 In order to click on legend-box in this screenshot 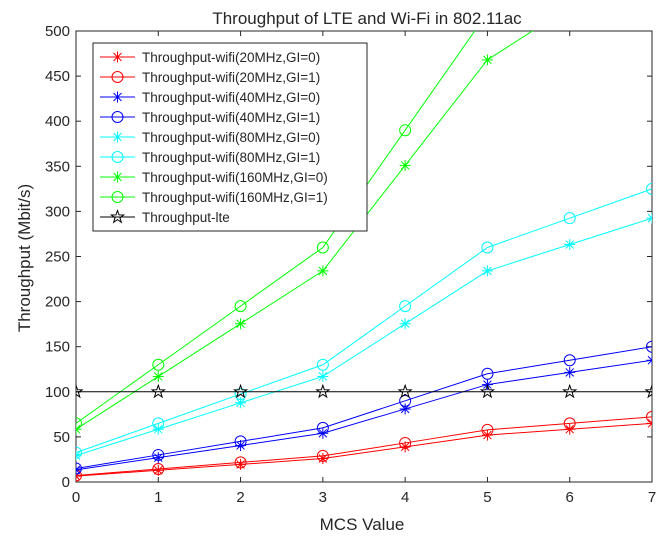, I will do `click(230, 137)`.